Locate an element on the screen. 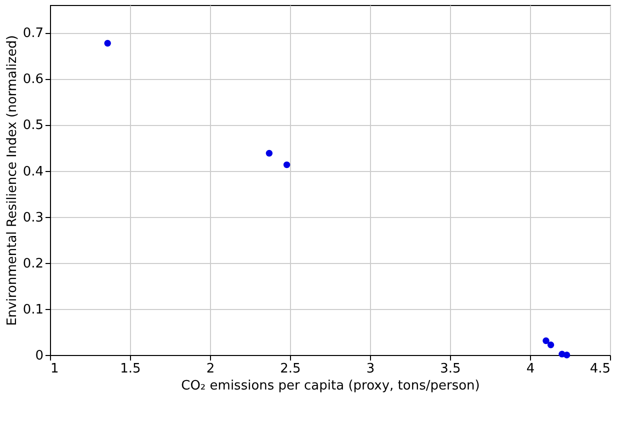  x-tick-label: 3.5 is located at coordinates (450, 369).